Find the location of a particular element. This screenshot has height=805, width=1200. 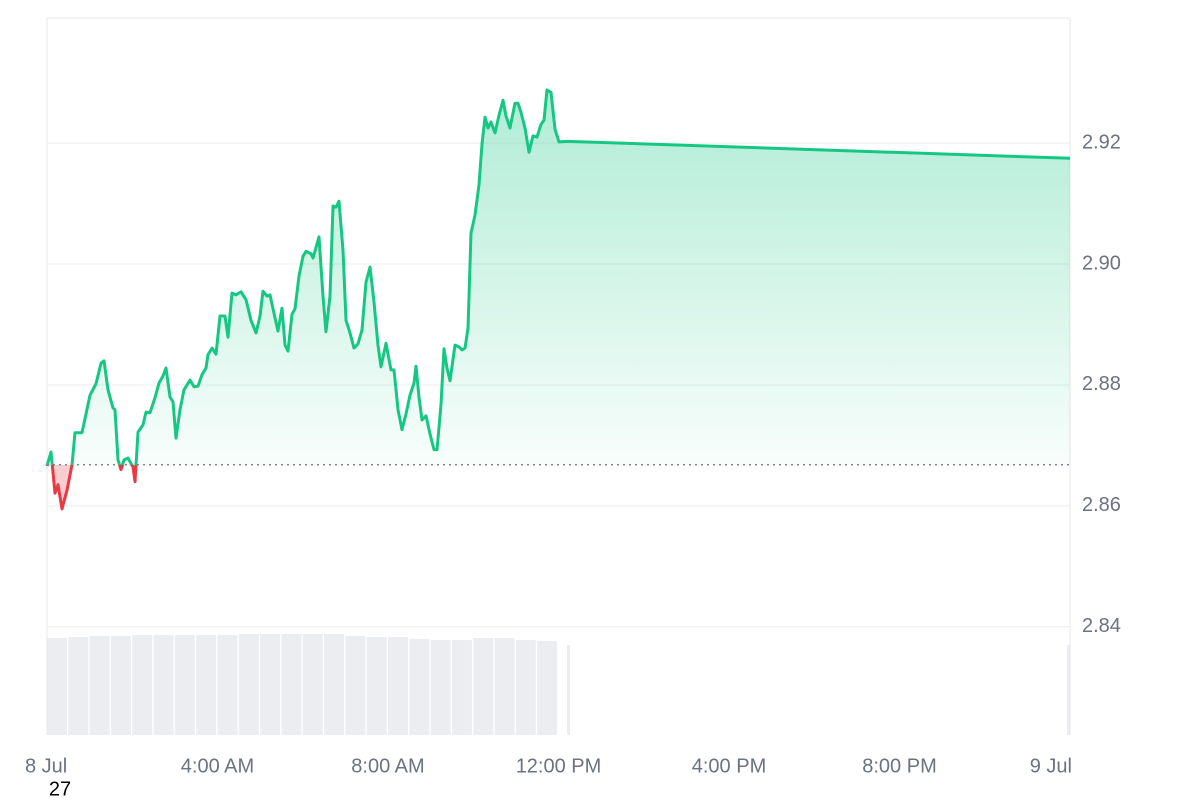

y-tick-label: 2.84 is located at coordinates (1101, 626).